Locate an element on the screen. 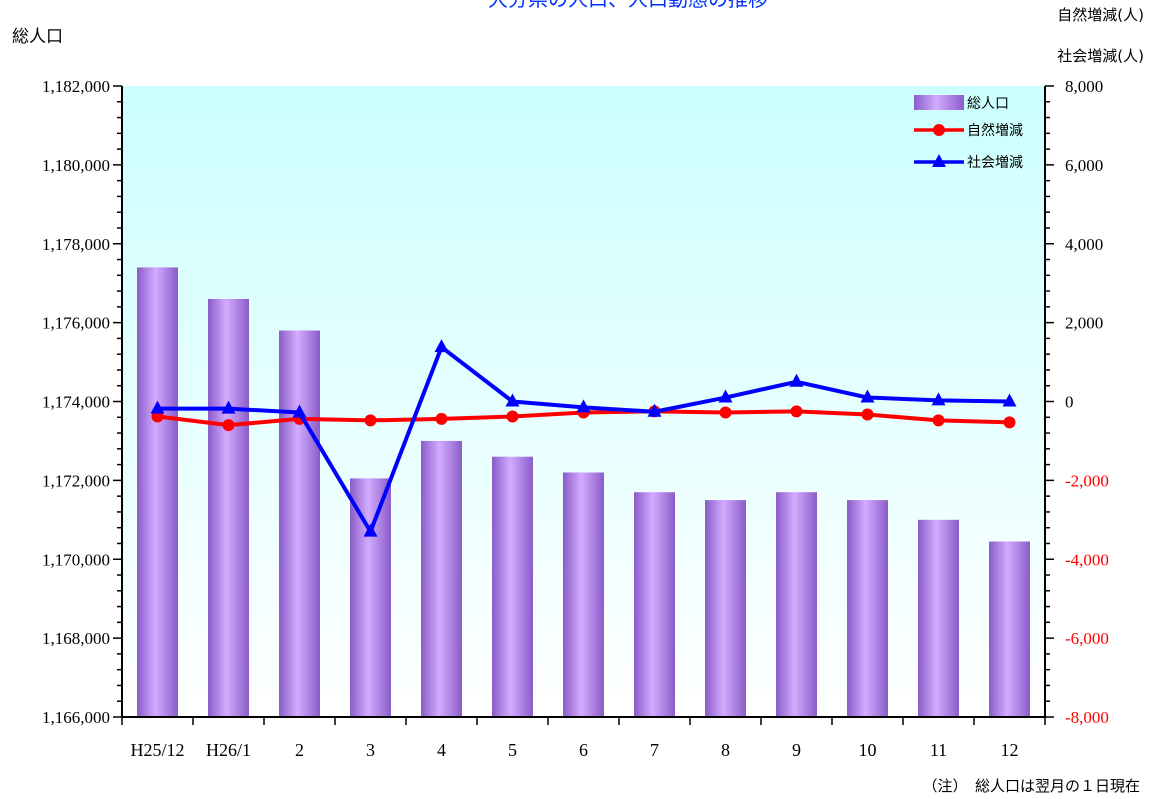 Image resolution: width=1156 pixels, height=799 pixels. legend-label-social: 社会増減 is located at coordinates (995, 162).